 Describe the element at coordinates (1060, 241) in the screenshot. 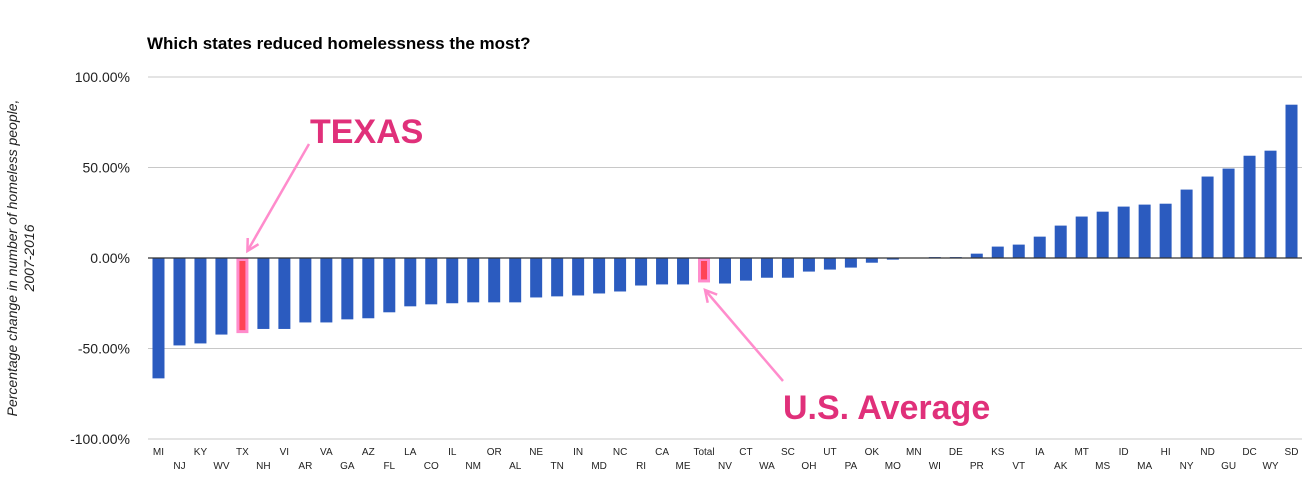

I see `bar-ak` at that location.